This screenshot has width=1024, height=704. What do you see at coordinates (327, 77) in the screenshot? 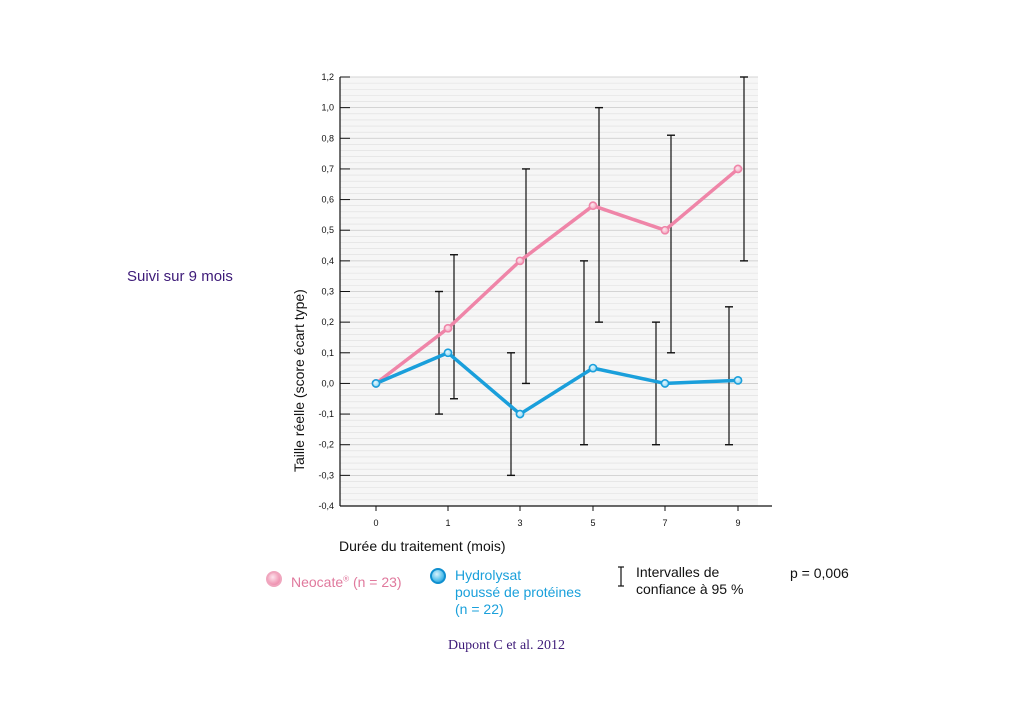
I see `y-tick-label: 1,2` at bounding box center [327, 77].